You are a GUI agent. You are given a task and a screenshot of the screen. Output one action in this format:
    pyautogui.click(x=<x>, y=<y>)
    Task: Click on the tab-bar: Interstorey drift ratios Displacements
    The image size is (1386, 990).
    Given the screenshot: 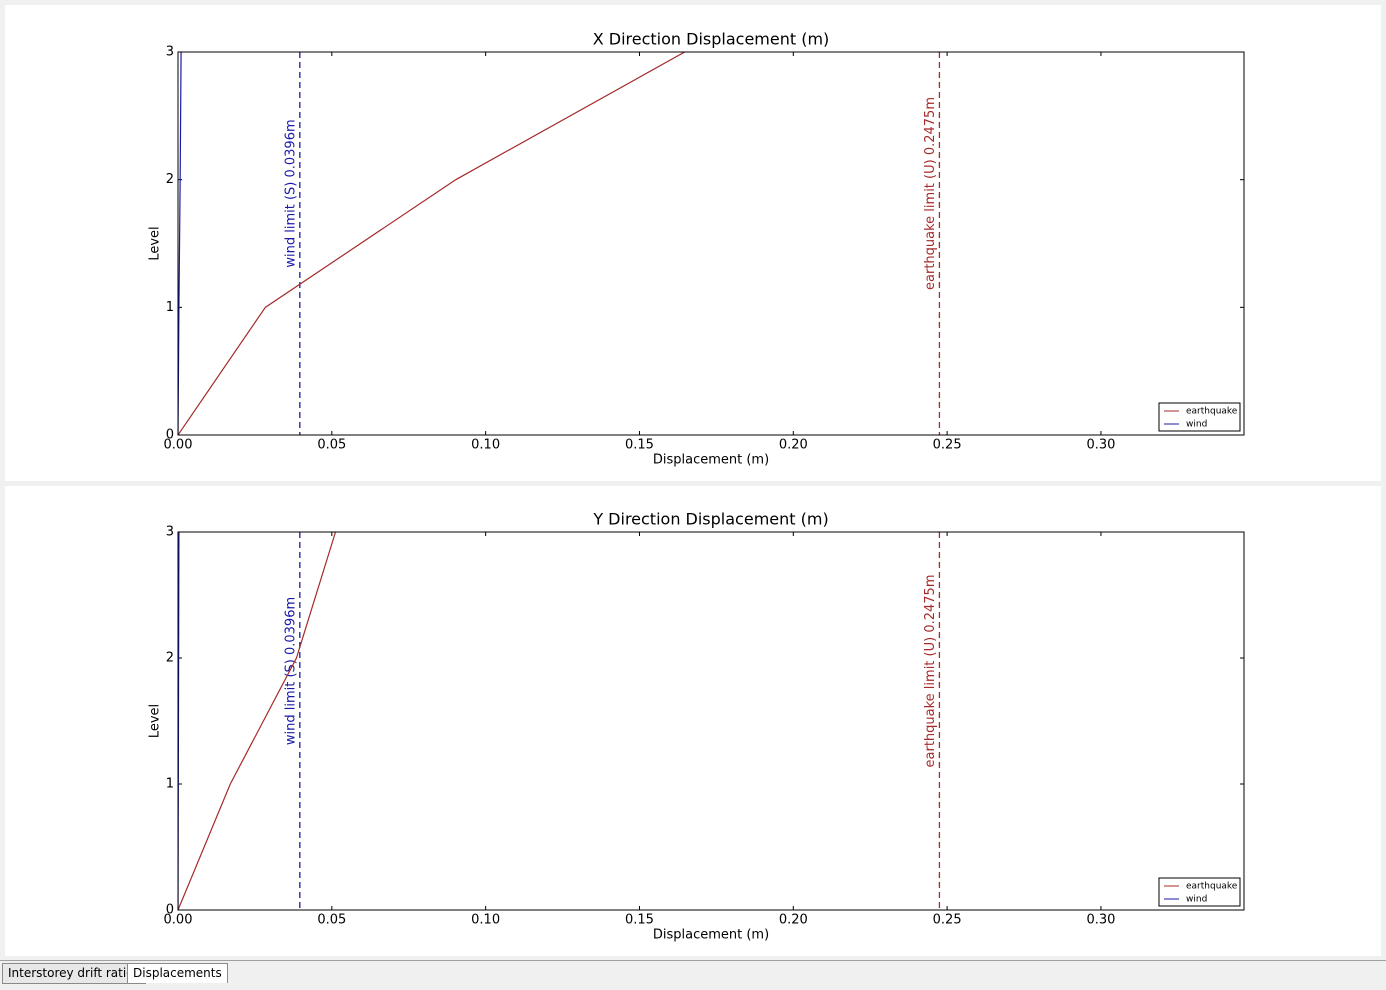 What is the action you would take?
    pyautogui.click(x=693, y=975)
    